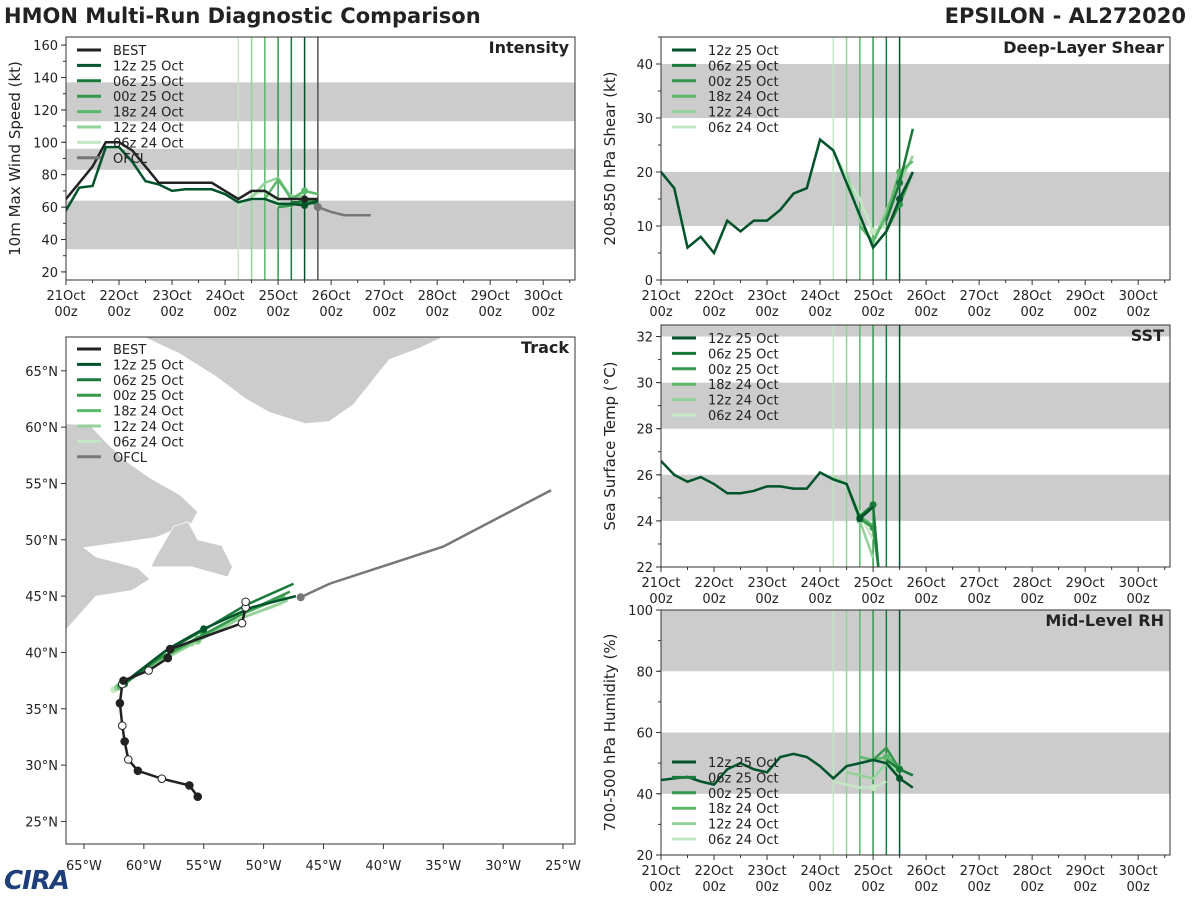  Describe the element at coordinates (1085, 583) in the screenshot. I see `sst-xtick-day: 29Oct` at that location.